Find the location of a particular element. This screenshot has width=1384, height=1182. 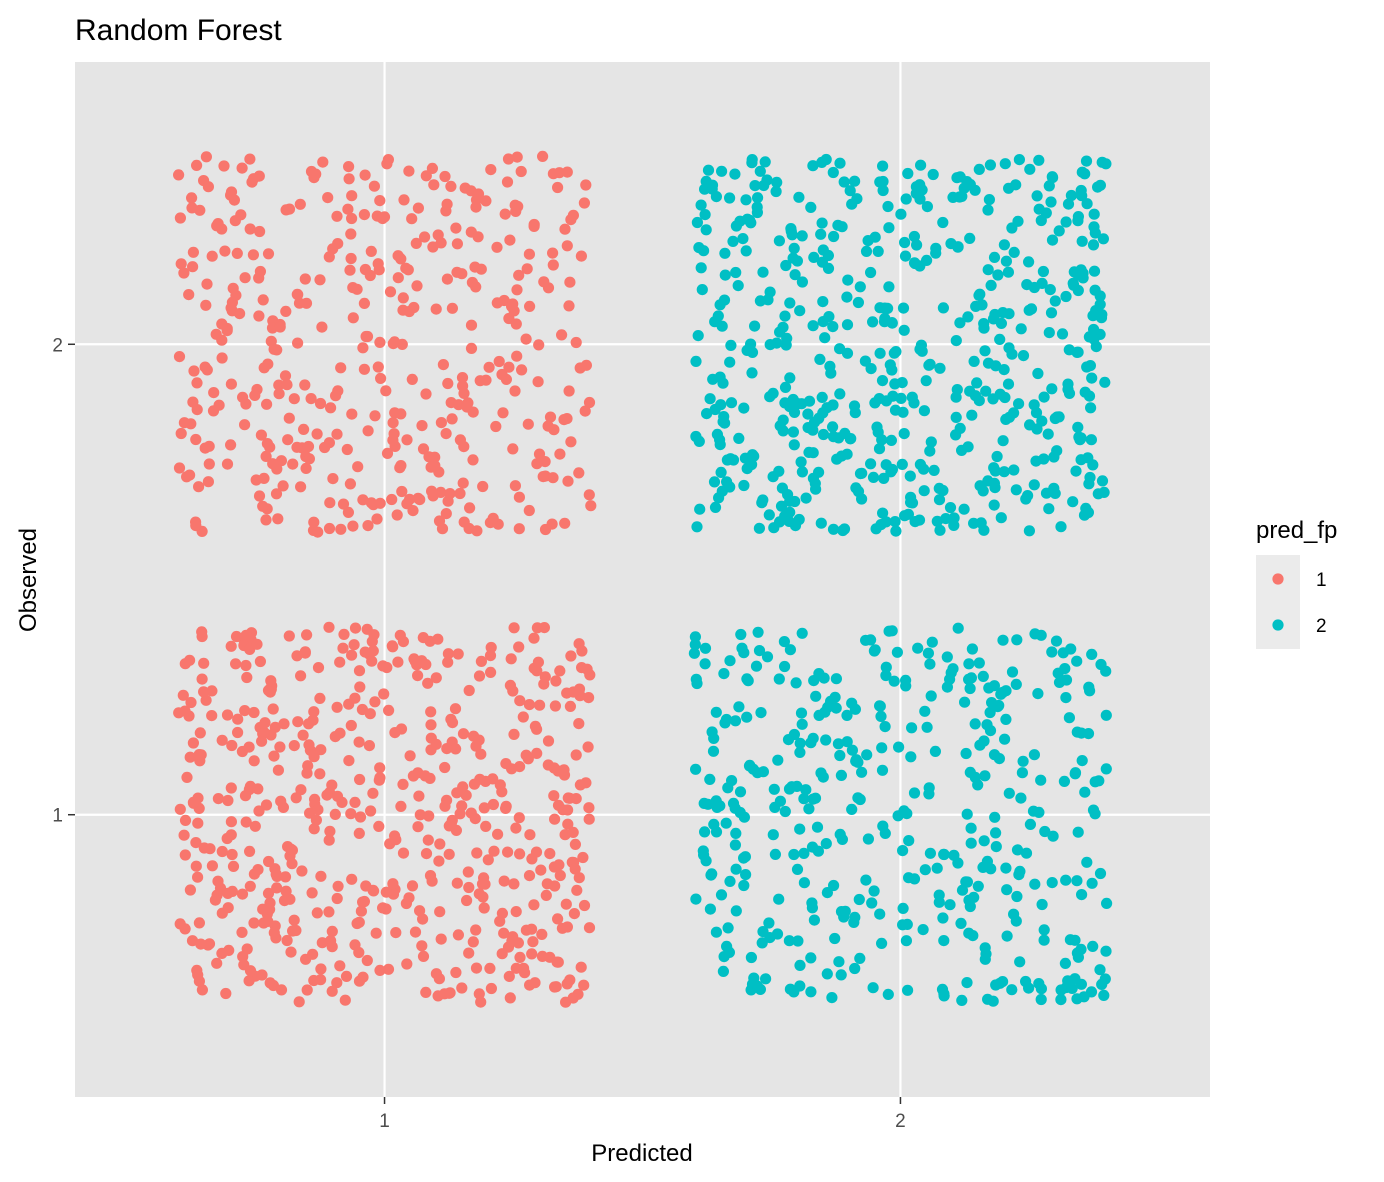

x-tick-label-1: 1 is located at coordinates (384, 1121).